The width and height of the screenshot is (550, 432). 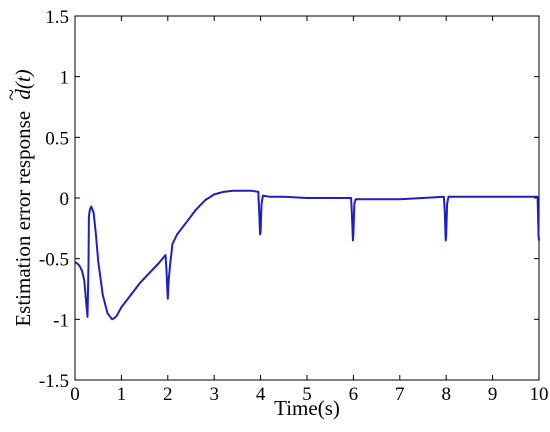 What do you see at coordinates (354, 394) in the screenshot?
I see `x-tick-label: 6` at bounding box center [354, 394].